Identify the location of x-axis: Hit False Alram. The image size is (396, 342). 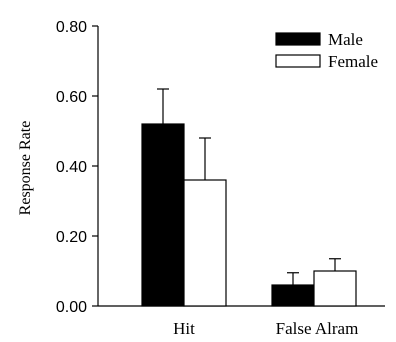
(241, 321).